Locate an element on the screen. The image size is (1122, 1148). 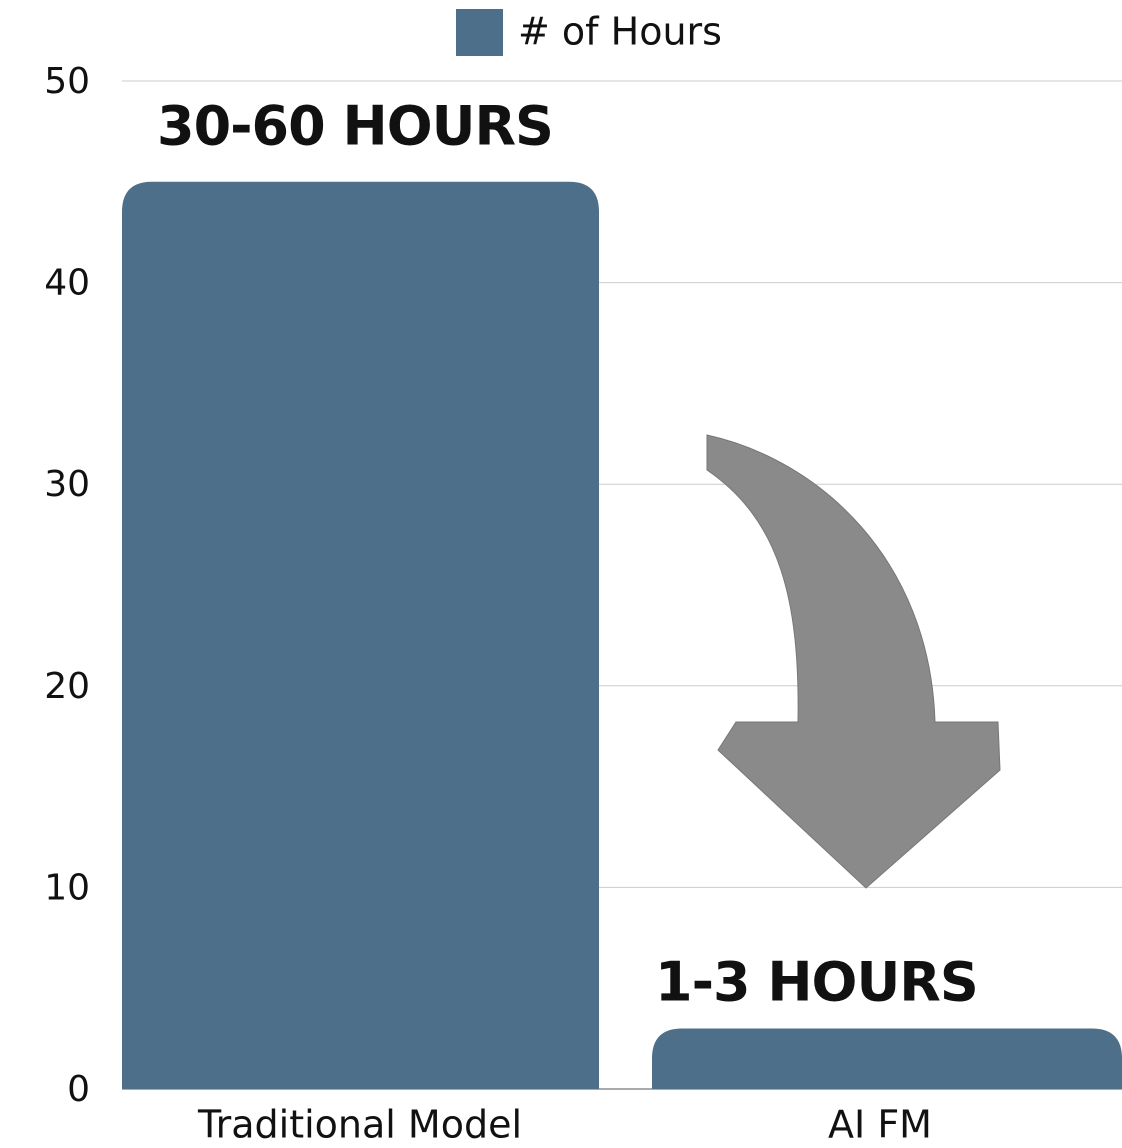
legend-label: # of Hours is located at coordinates (620, 32).